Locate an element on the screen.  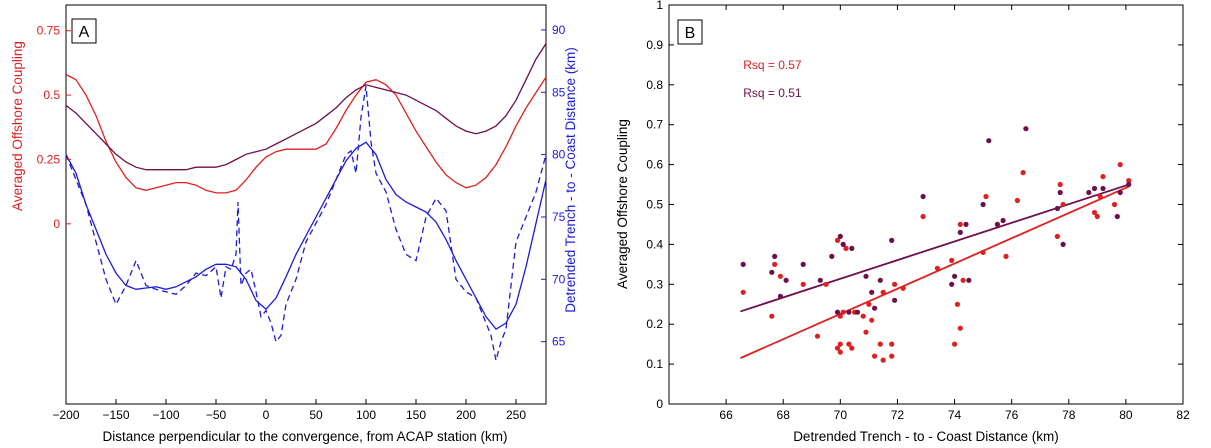
panel-a-y-right-tick-label: 70 is located at coordinates (559, 279).